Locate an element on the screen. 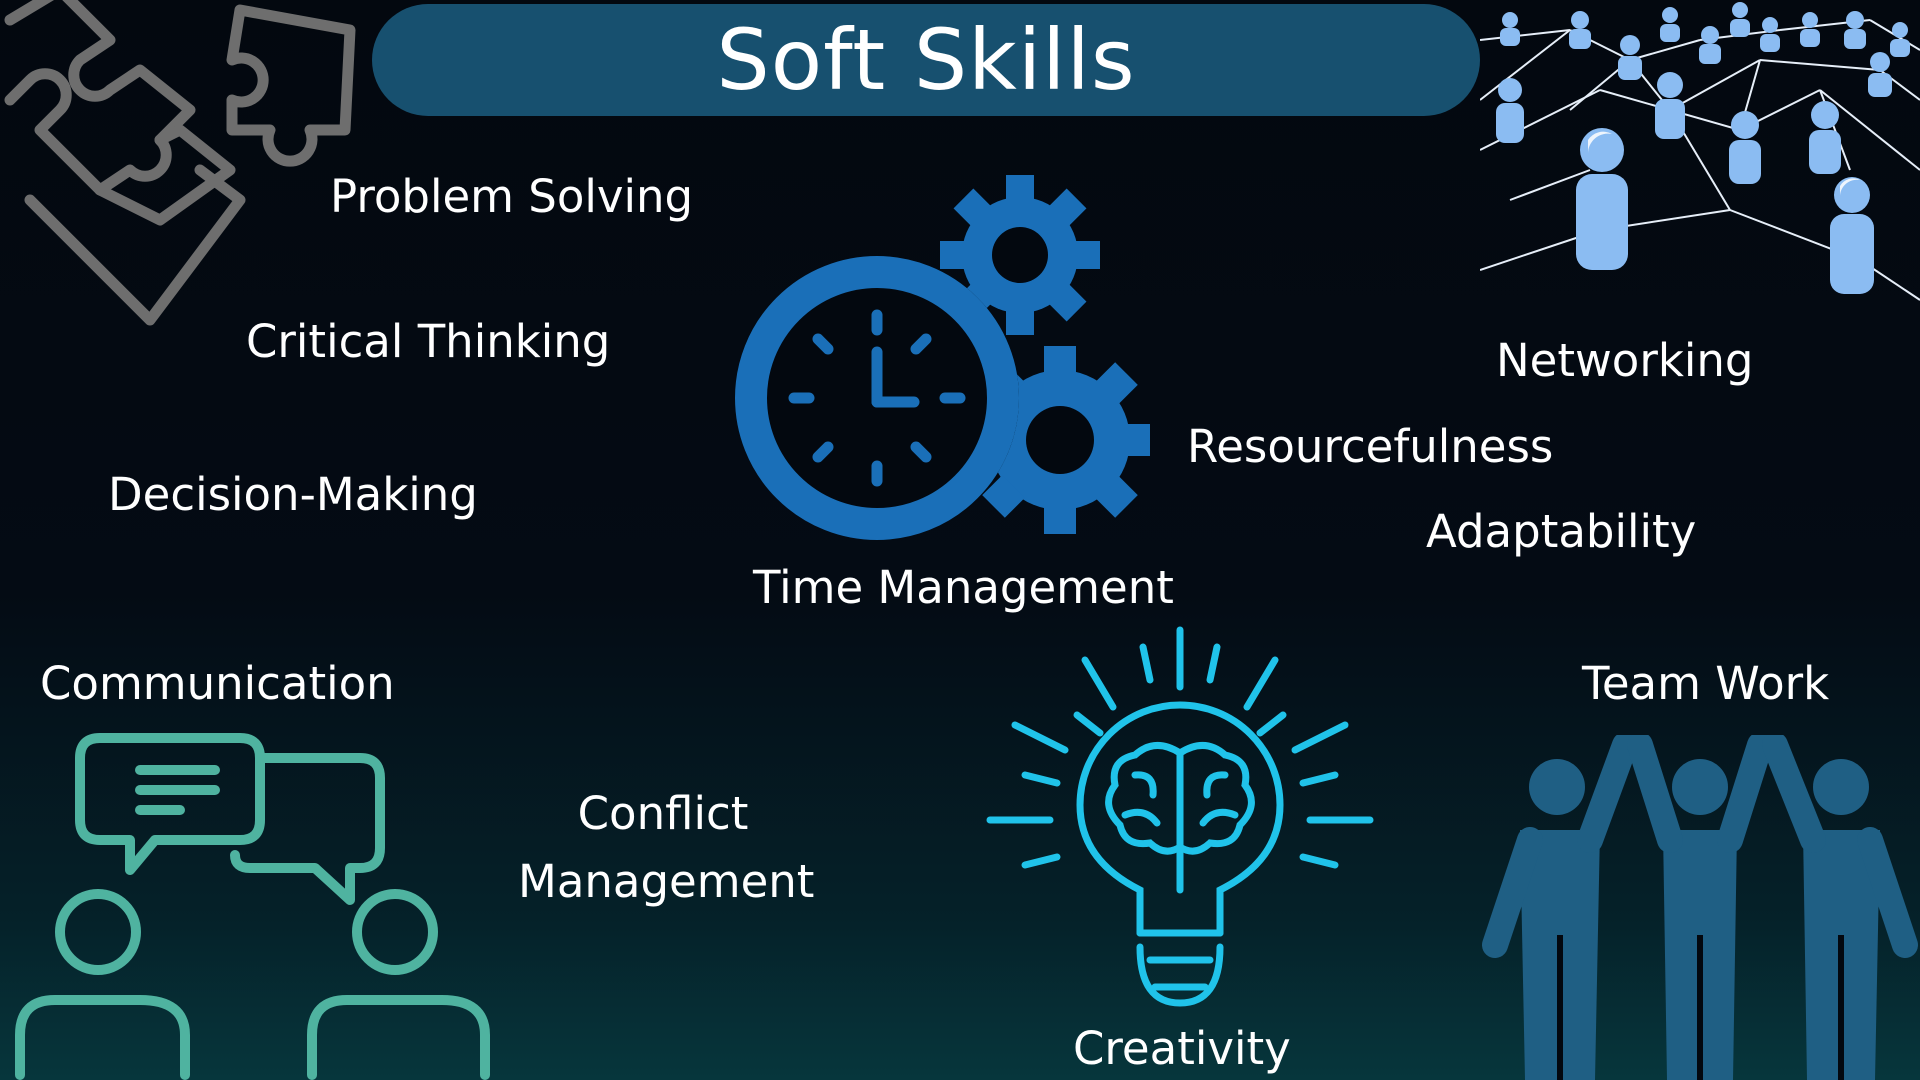  skill-creativity: Creativity is located at coordinates (1182, 1048).